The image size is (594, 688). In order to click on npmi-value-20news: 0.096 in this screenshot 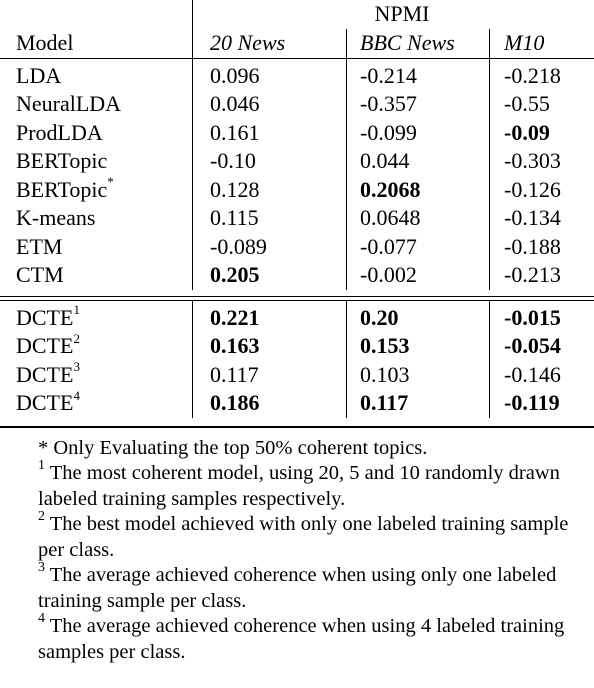, I will do `click(269, 74)`.